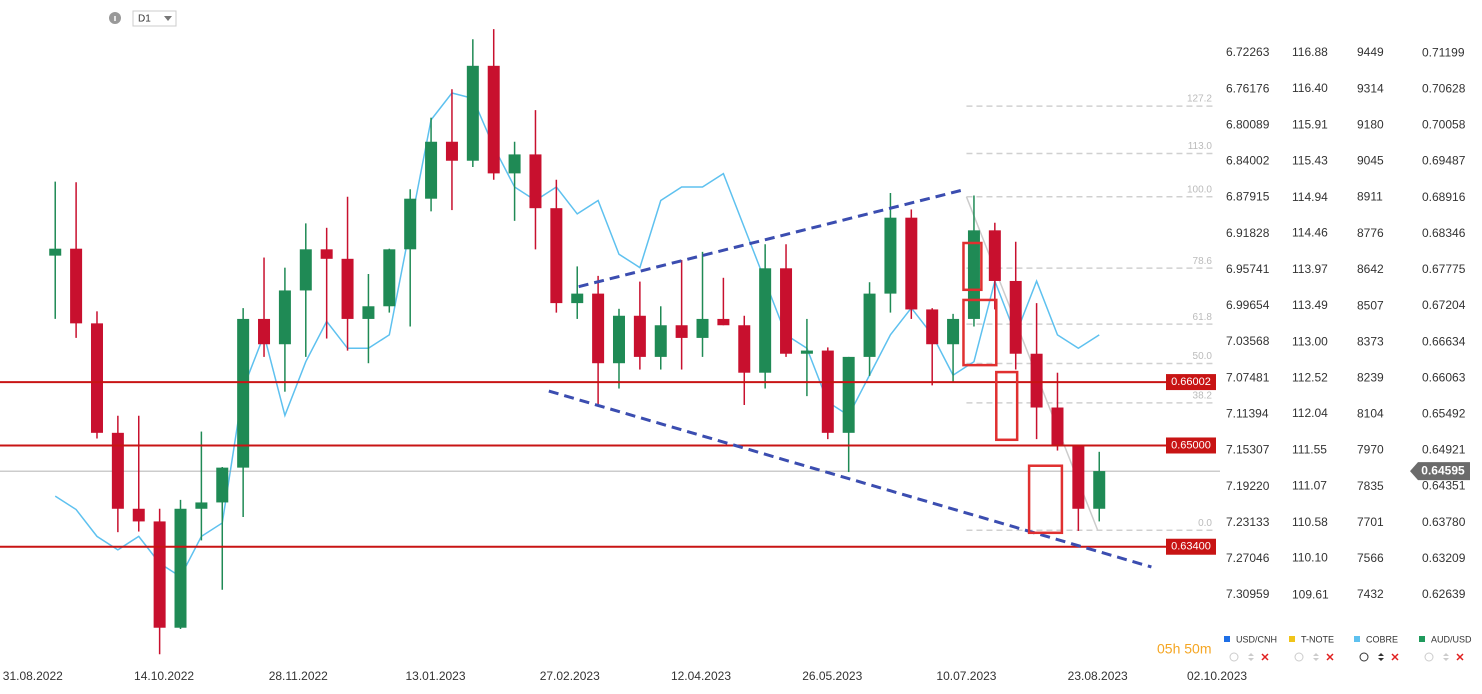 The width and height of the screenshot is (1482, 694). What do you see at coordinates (1310, 52) in the screenshot?
I see `y-tick-label: 116.88` at bounding box center [1310, 52].